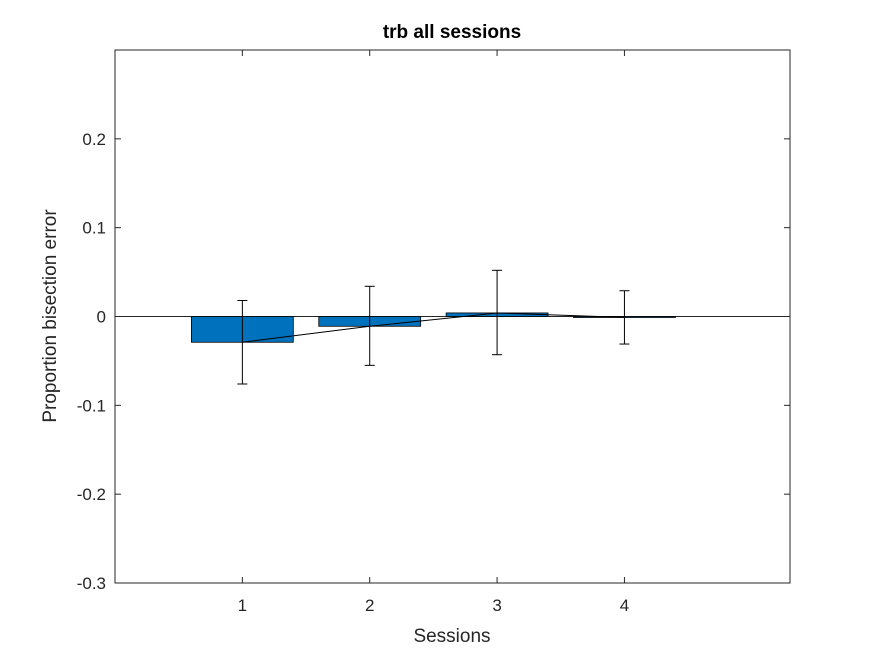  I want to click on y-tick-label: 0.1, so click(94, 228).